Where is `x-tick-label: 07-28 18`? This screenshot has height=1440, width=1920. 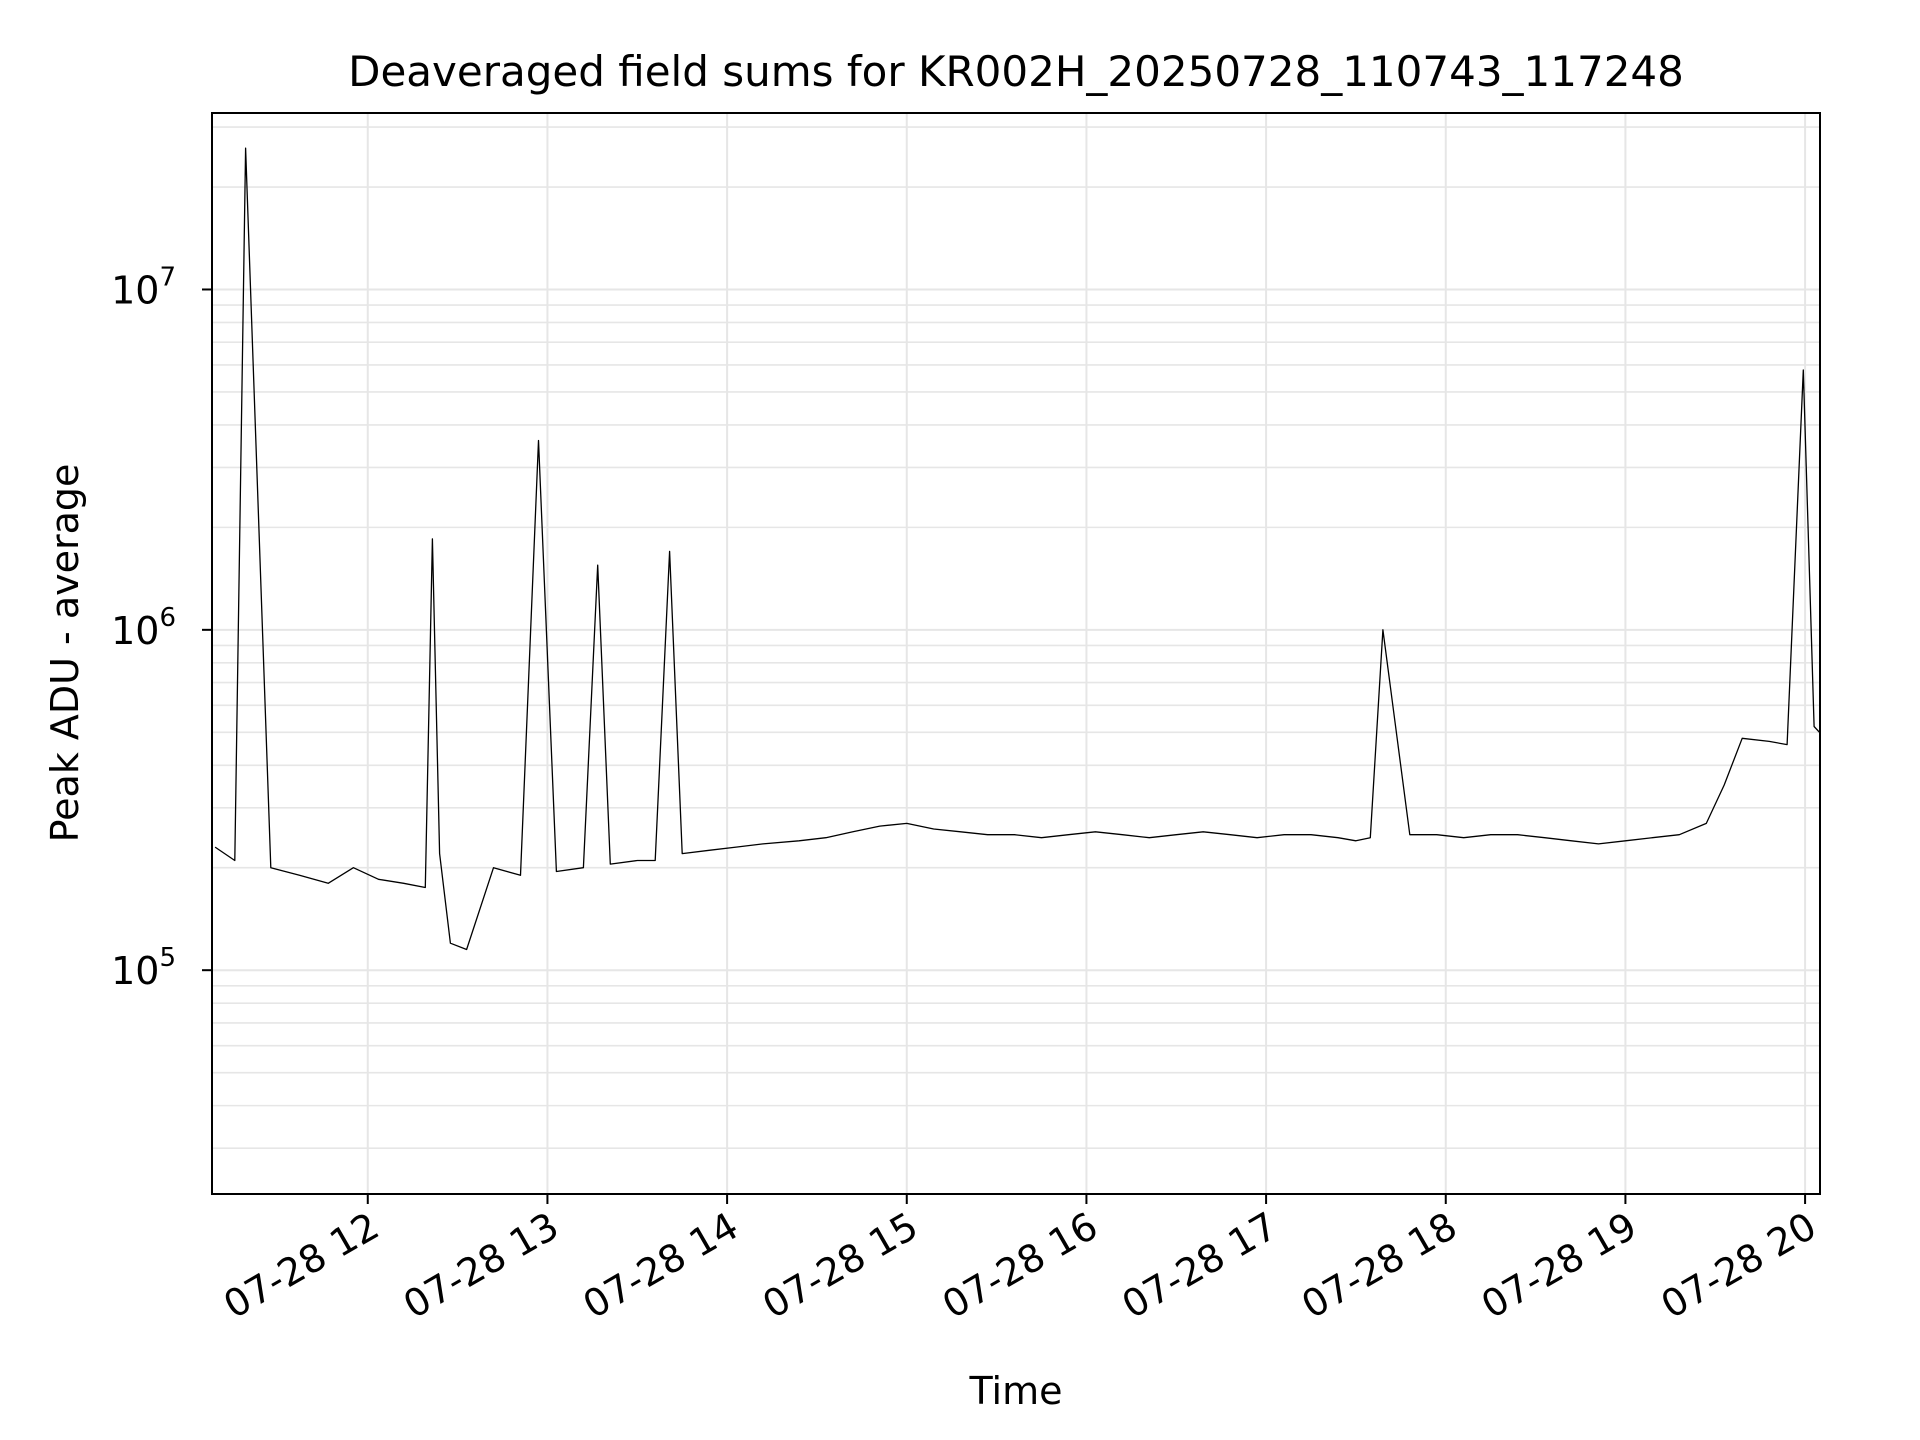
x-tick-label: 07-28 18 is located at coordinates (1379, 1266).